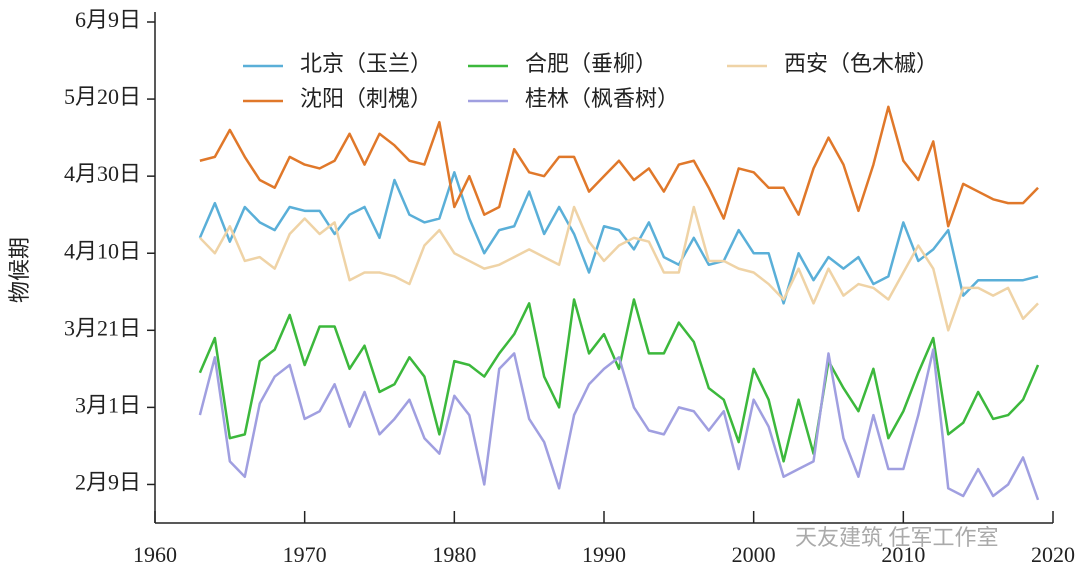  Describe the element at coordinates (591, 63) in the screenshot. I see `legend-label: 合肥（垂柳）` at that location.